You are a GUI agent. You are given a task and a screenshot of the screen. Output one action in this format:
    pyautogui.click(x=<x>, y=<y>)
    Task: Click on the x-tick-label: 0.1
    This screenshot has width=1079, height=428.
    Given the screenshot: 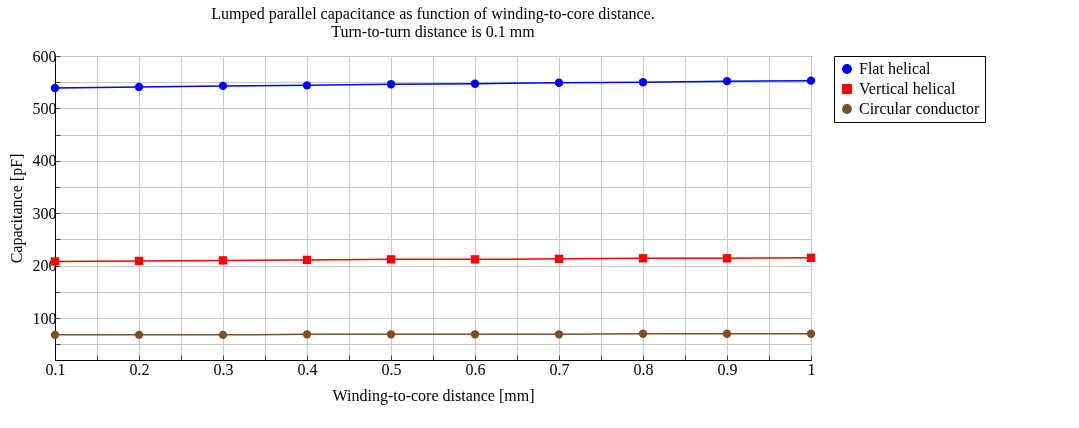 What is the action you would take?
    pyautogui.click(x=55, y=369)
    